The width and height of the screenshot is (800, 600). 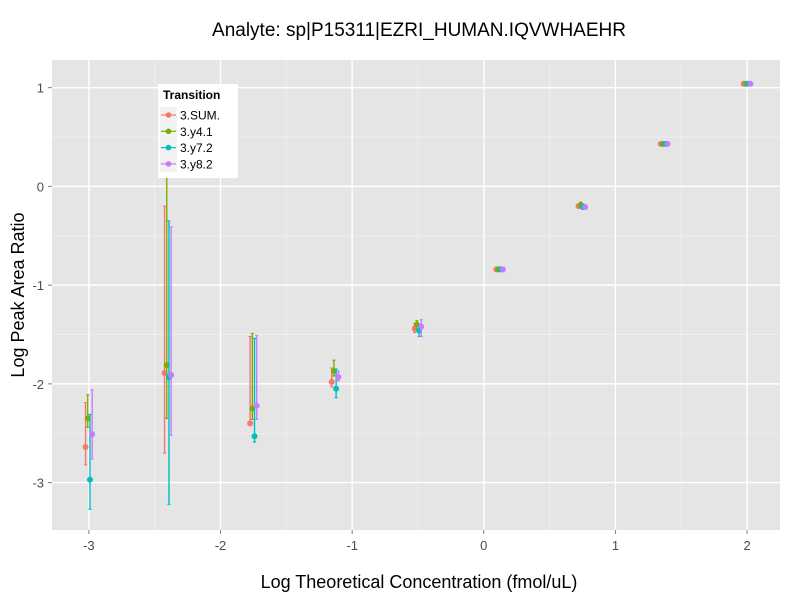 What do you see at coordinates (221, 545) in the screenshot?
I see `x-tick-label: -2` at bounding box center [221, 545].